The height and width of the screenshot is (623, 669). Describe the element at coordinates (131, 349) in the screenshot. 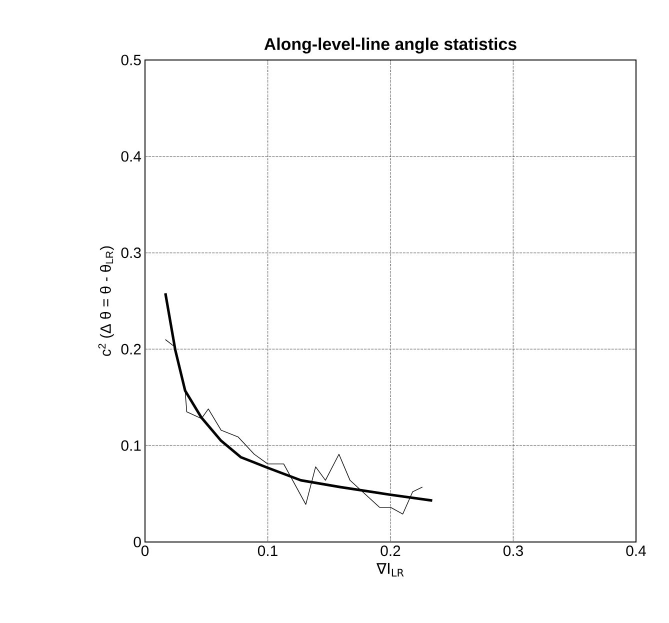

I see `y-tick-label: 0.2` at that location.